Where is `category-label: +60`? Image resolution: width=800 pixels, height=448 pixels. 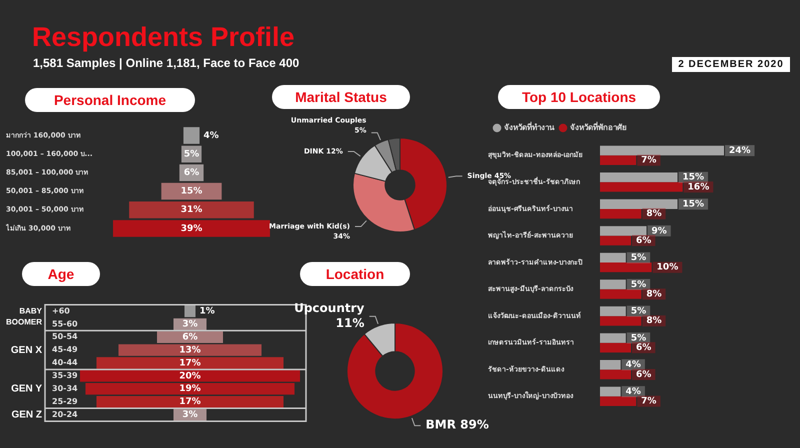 category-label: +60 is located at coordinates (61, 311).